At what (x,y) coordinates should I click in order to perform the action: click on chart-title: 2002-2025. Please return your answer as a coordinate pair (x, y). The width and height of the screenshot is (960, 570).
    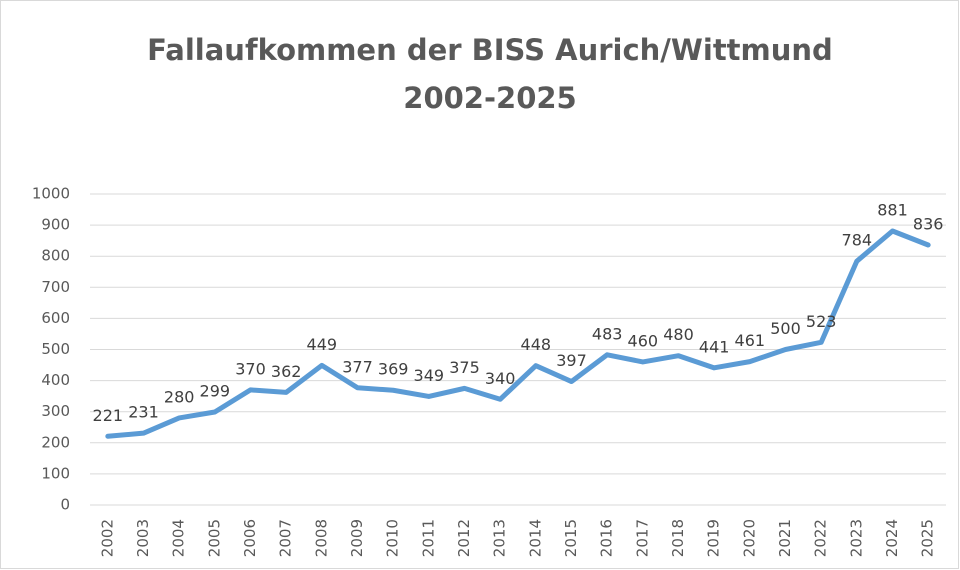
    Looking at the image, I should click on (489, 98).